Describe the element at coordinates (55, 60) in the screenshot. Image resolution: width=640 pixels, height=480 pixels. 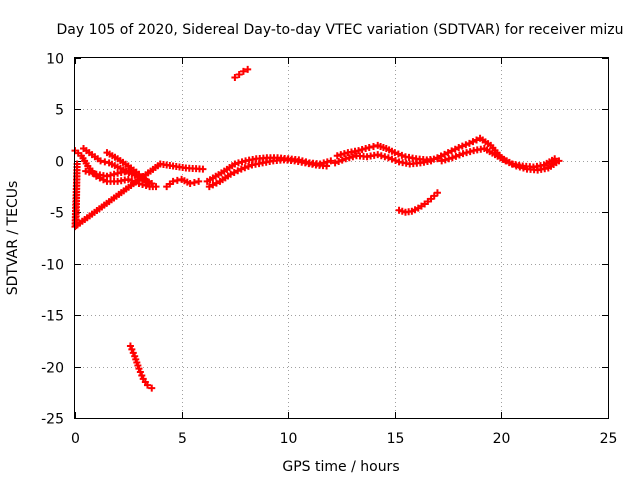
I see `y-tick-label: 10` at that location.